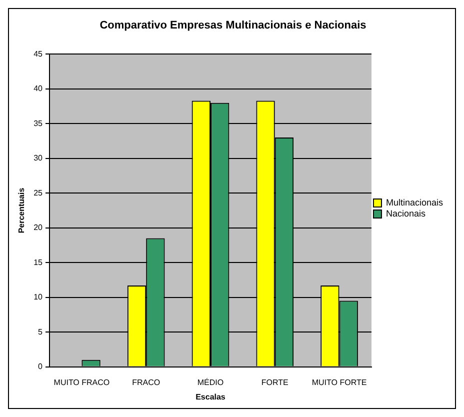  I want to click on y-tick-label: 40, so click(39, 89).